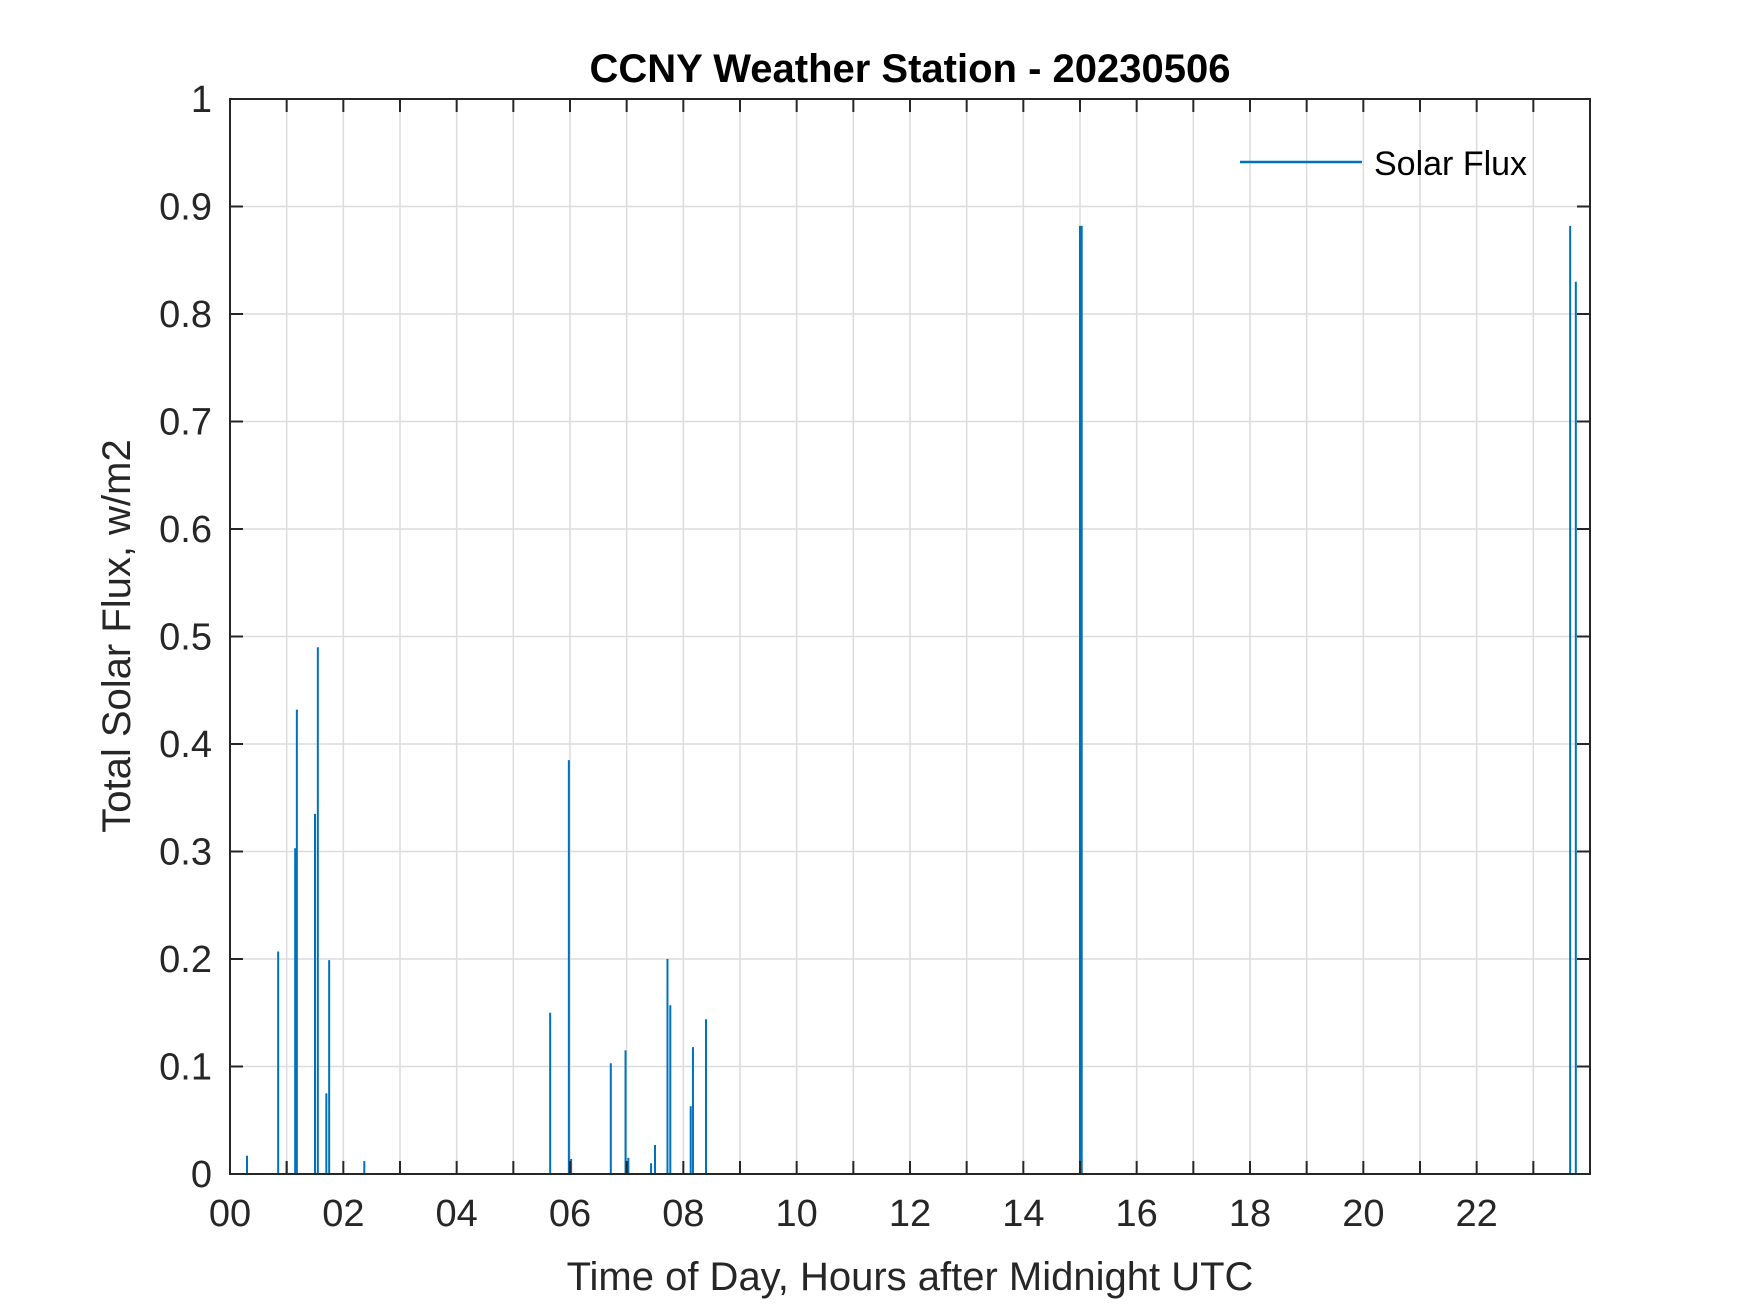 Image resolution: width=1750 pixels, height=1313 pixels. I want to click on x-tick-label: 08, so click(683, 1214).